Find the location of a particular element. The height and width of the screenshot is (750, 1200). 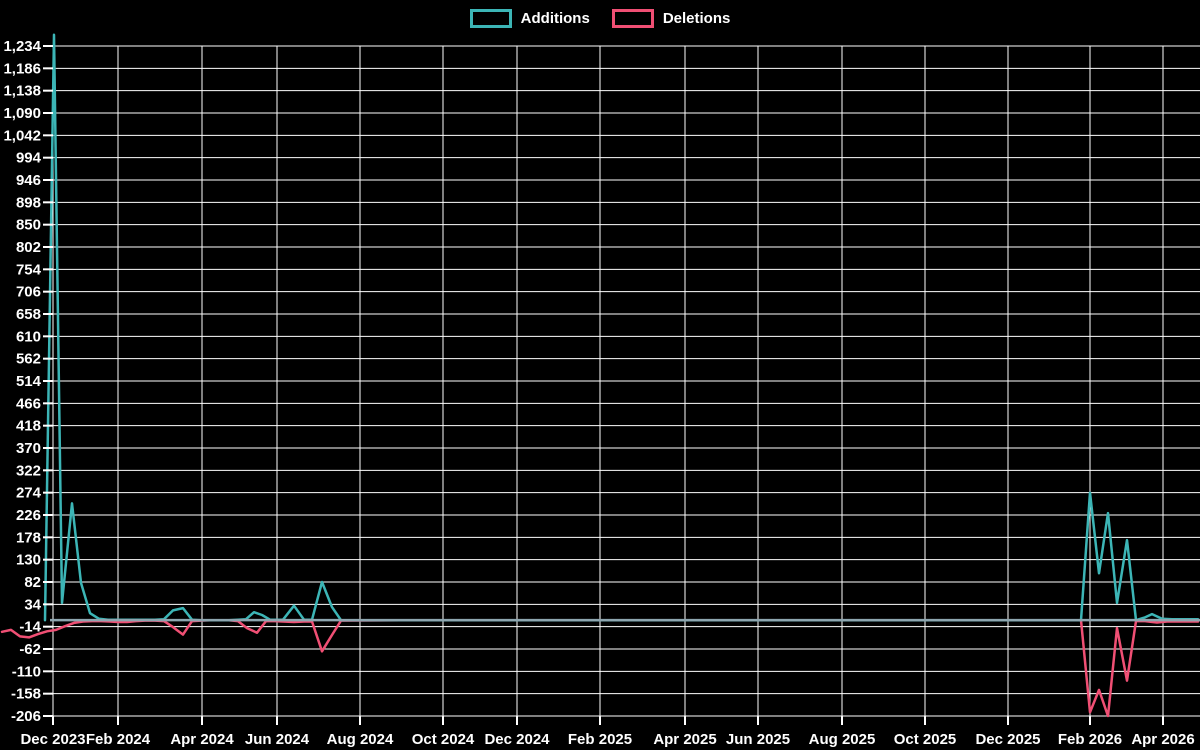

x-tick-label: Apr 2025 is located at coordinates (684, 739).